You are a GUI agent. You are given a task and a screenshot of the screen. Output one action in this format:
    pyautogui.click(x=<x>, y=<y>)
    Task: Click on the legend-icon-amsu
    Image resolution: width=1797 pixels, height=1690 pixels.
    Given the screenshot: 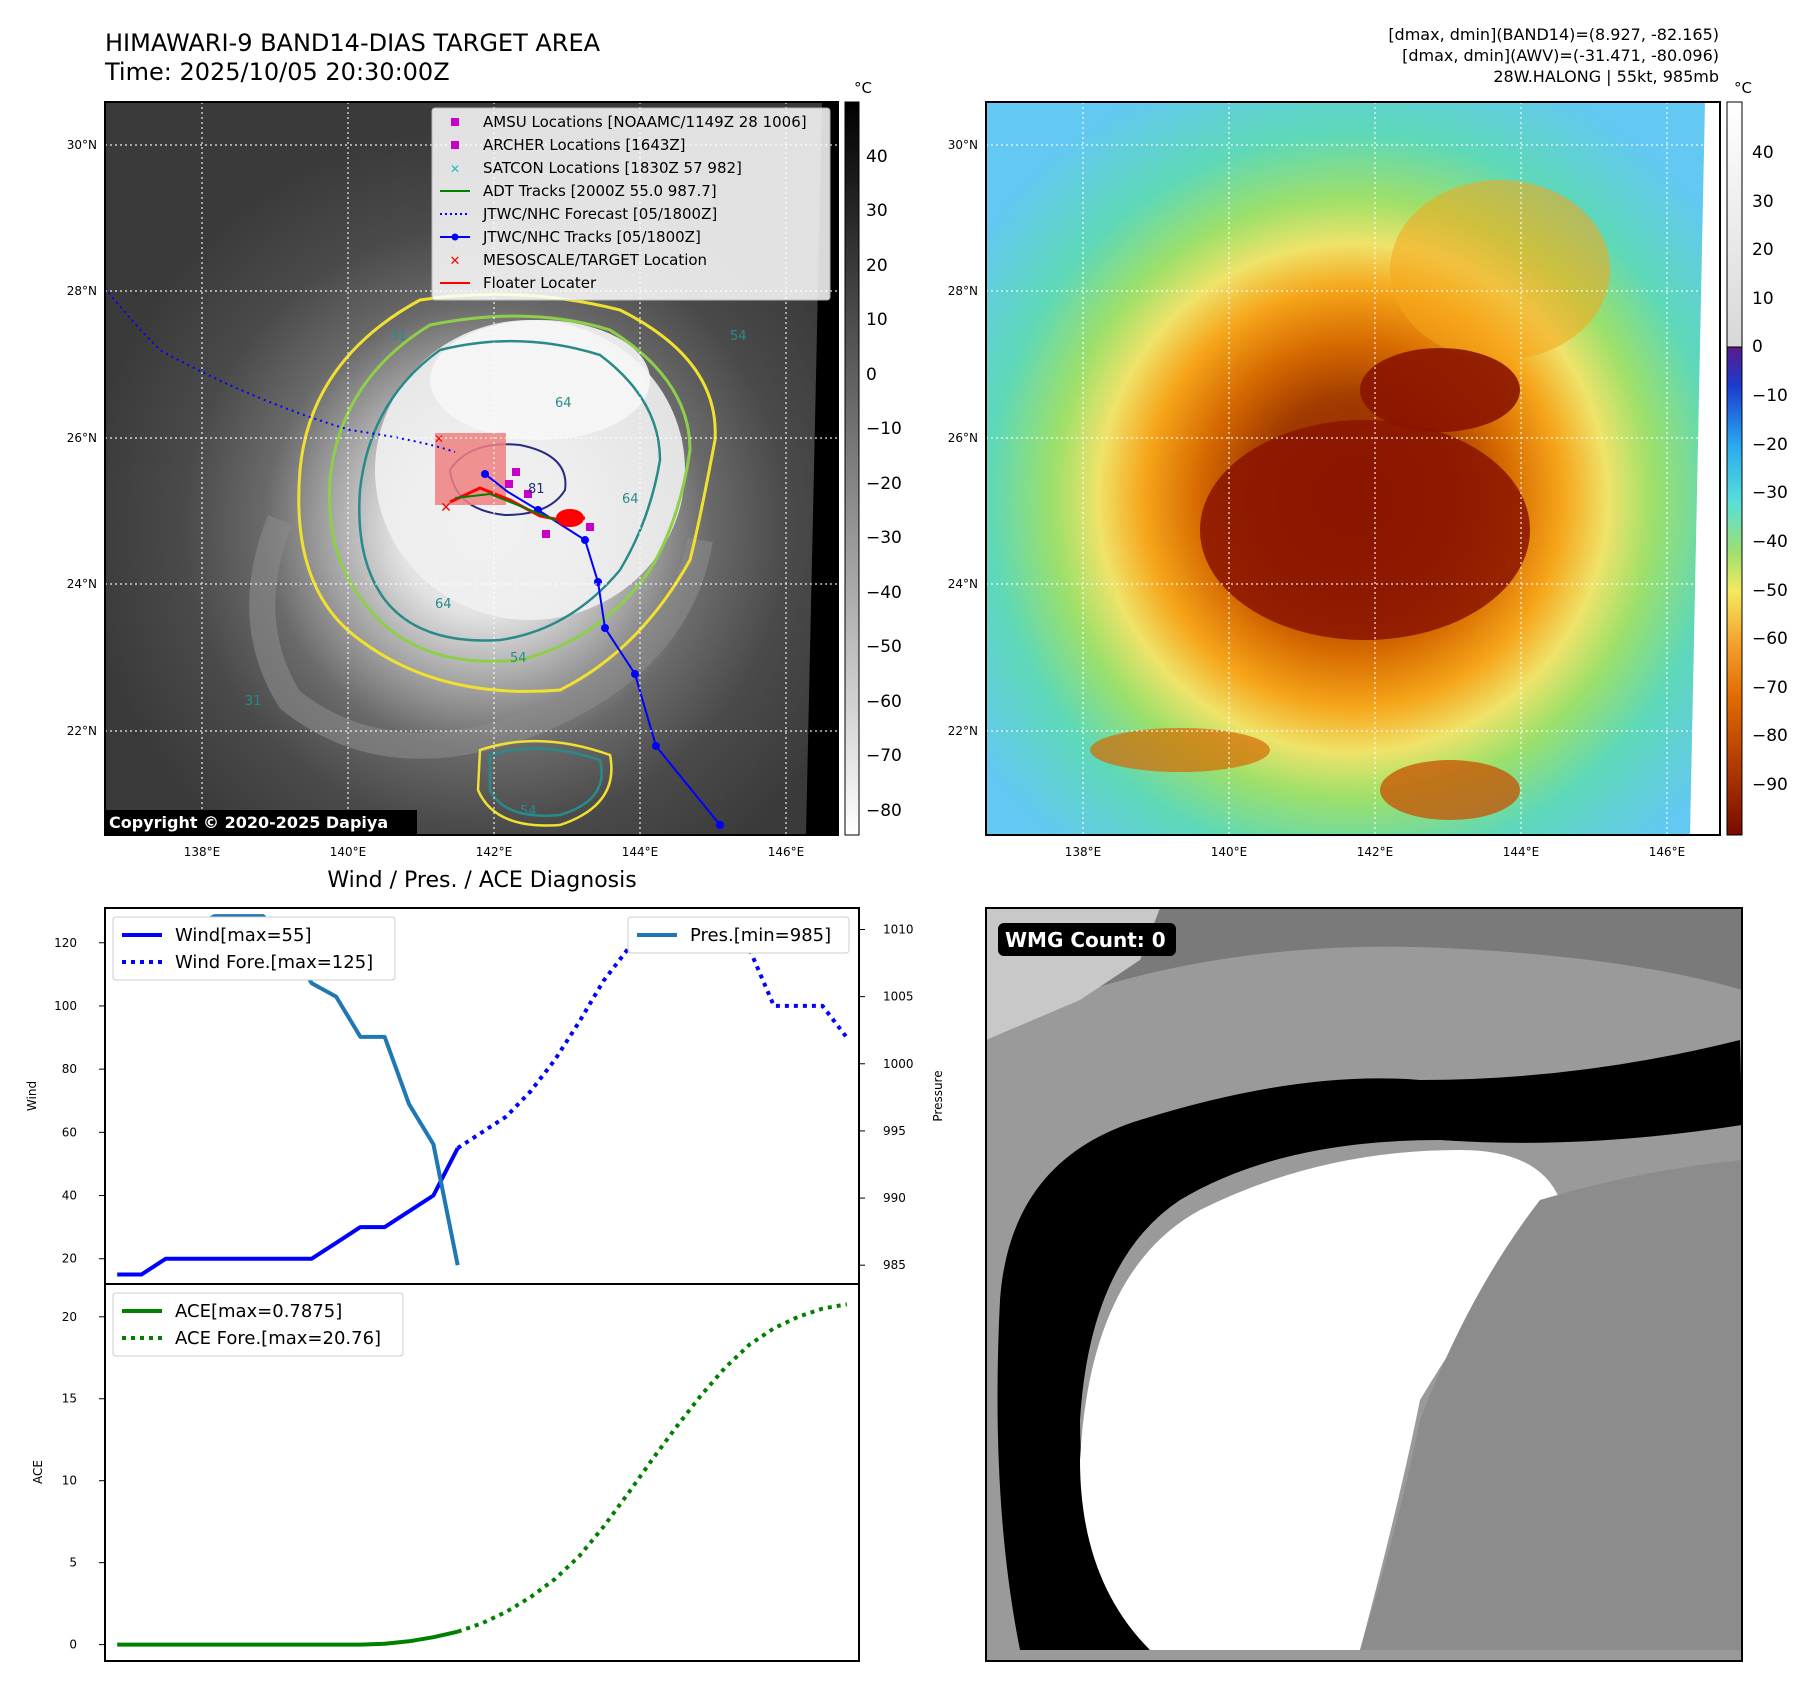 What is the action you would take?
    pyautogui.click(x=455, y=122)
    